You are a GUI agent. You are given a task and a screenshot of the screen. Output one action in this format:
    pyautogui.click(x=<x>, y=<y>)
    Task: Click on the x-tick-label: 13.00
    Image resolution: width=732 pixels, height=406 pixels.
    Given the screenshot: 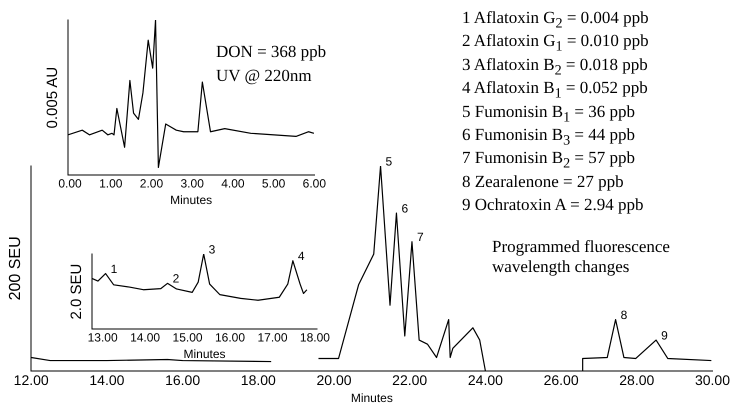 What is the action you would take?
    pyautogui.click(x=103, y=337)
    